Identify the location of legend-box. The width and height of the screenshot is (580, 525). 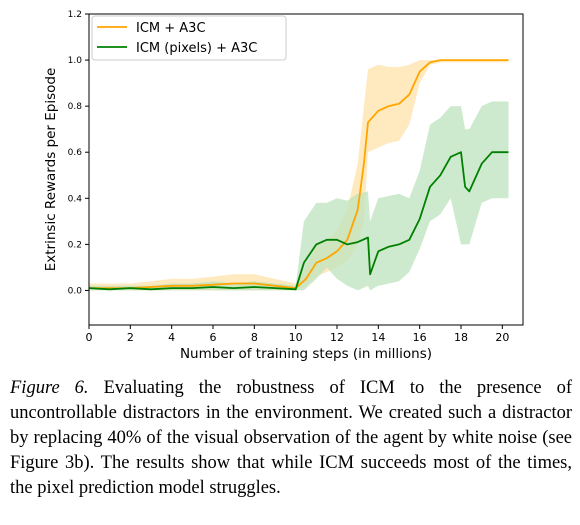
(189, 38).